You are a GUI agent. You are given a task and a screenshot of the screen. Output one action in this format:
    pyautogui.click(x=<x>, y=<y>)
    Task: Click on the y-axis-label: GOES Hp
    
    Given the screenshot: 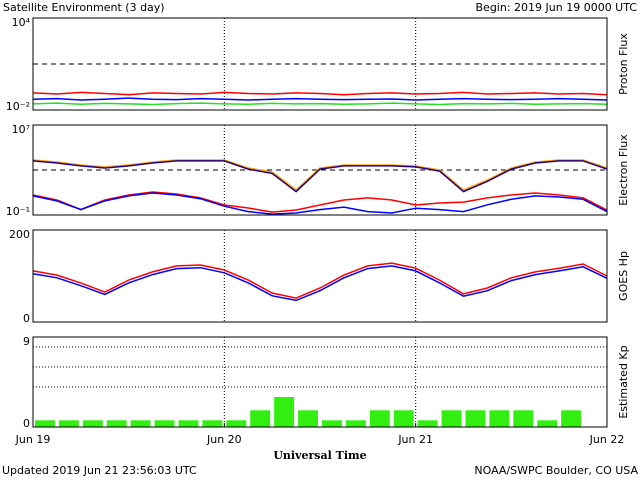 What is the action you would take?
    pyautogui.click(x=623, y=276)
    